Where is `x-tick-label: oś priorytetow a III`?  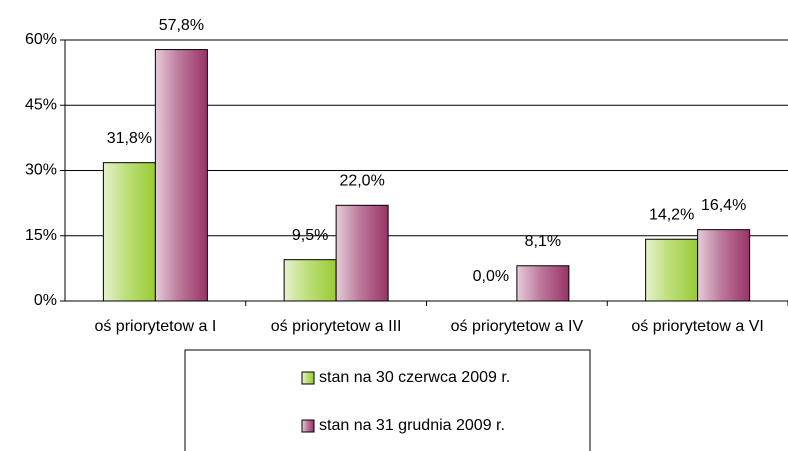 x-tick-label: oś priorytetow a III is located at coordinates (336, 326).